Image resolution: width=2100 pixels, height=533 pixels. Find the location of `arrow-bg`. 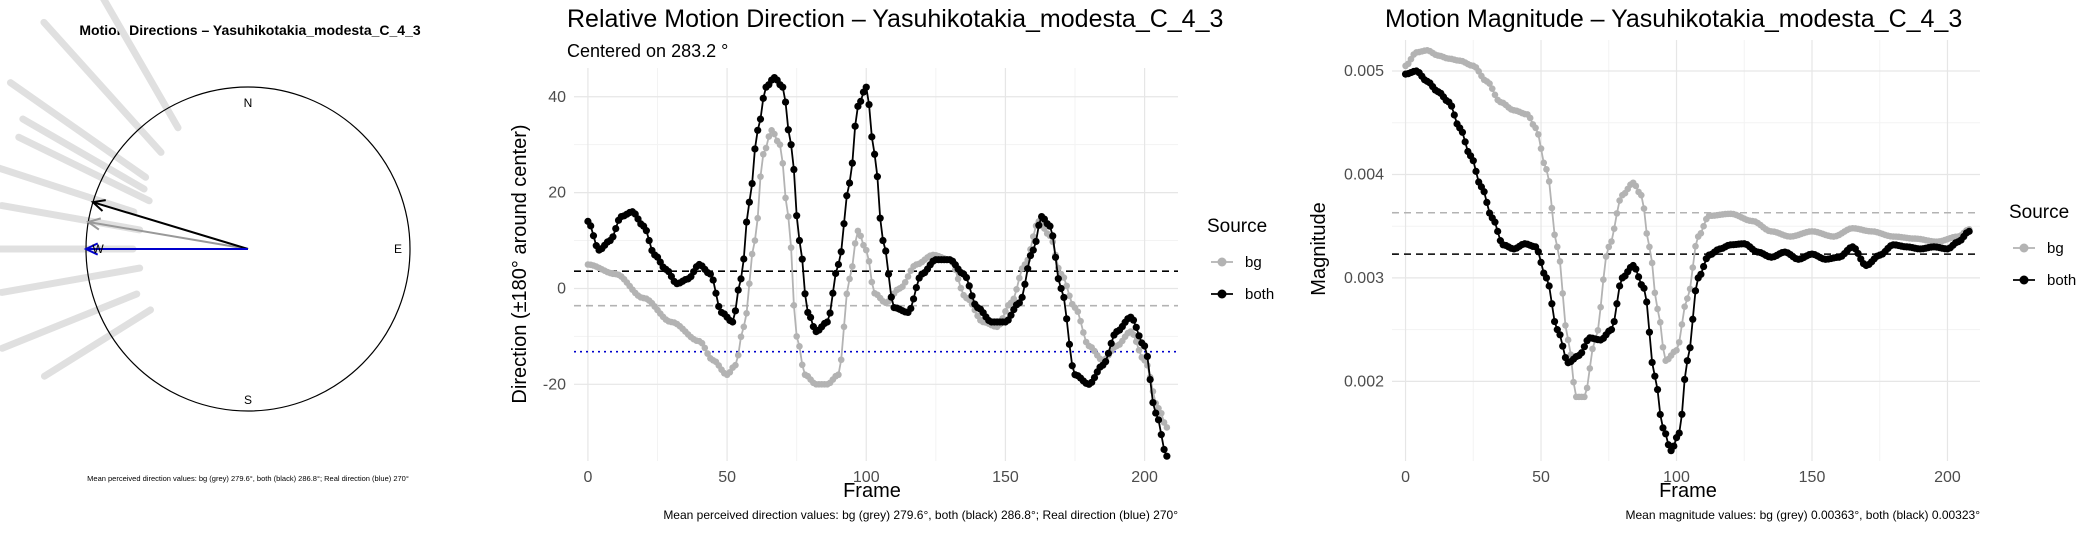

arrow-bg is located at coordinates (168, 235).